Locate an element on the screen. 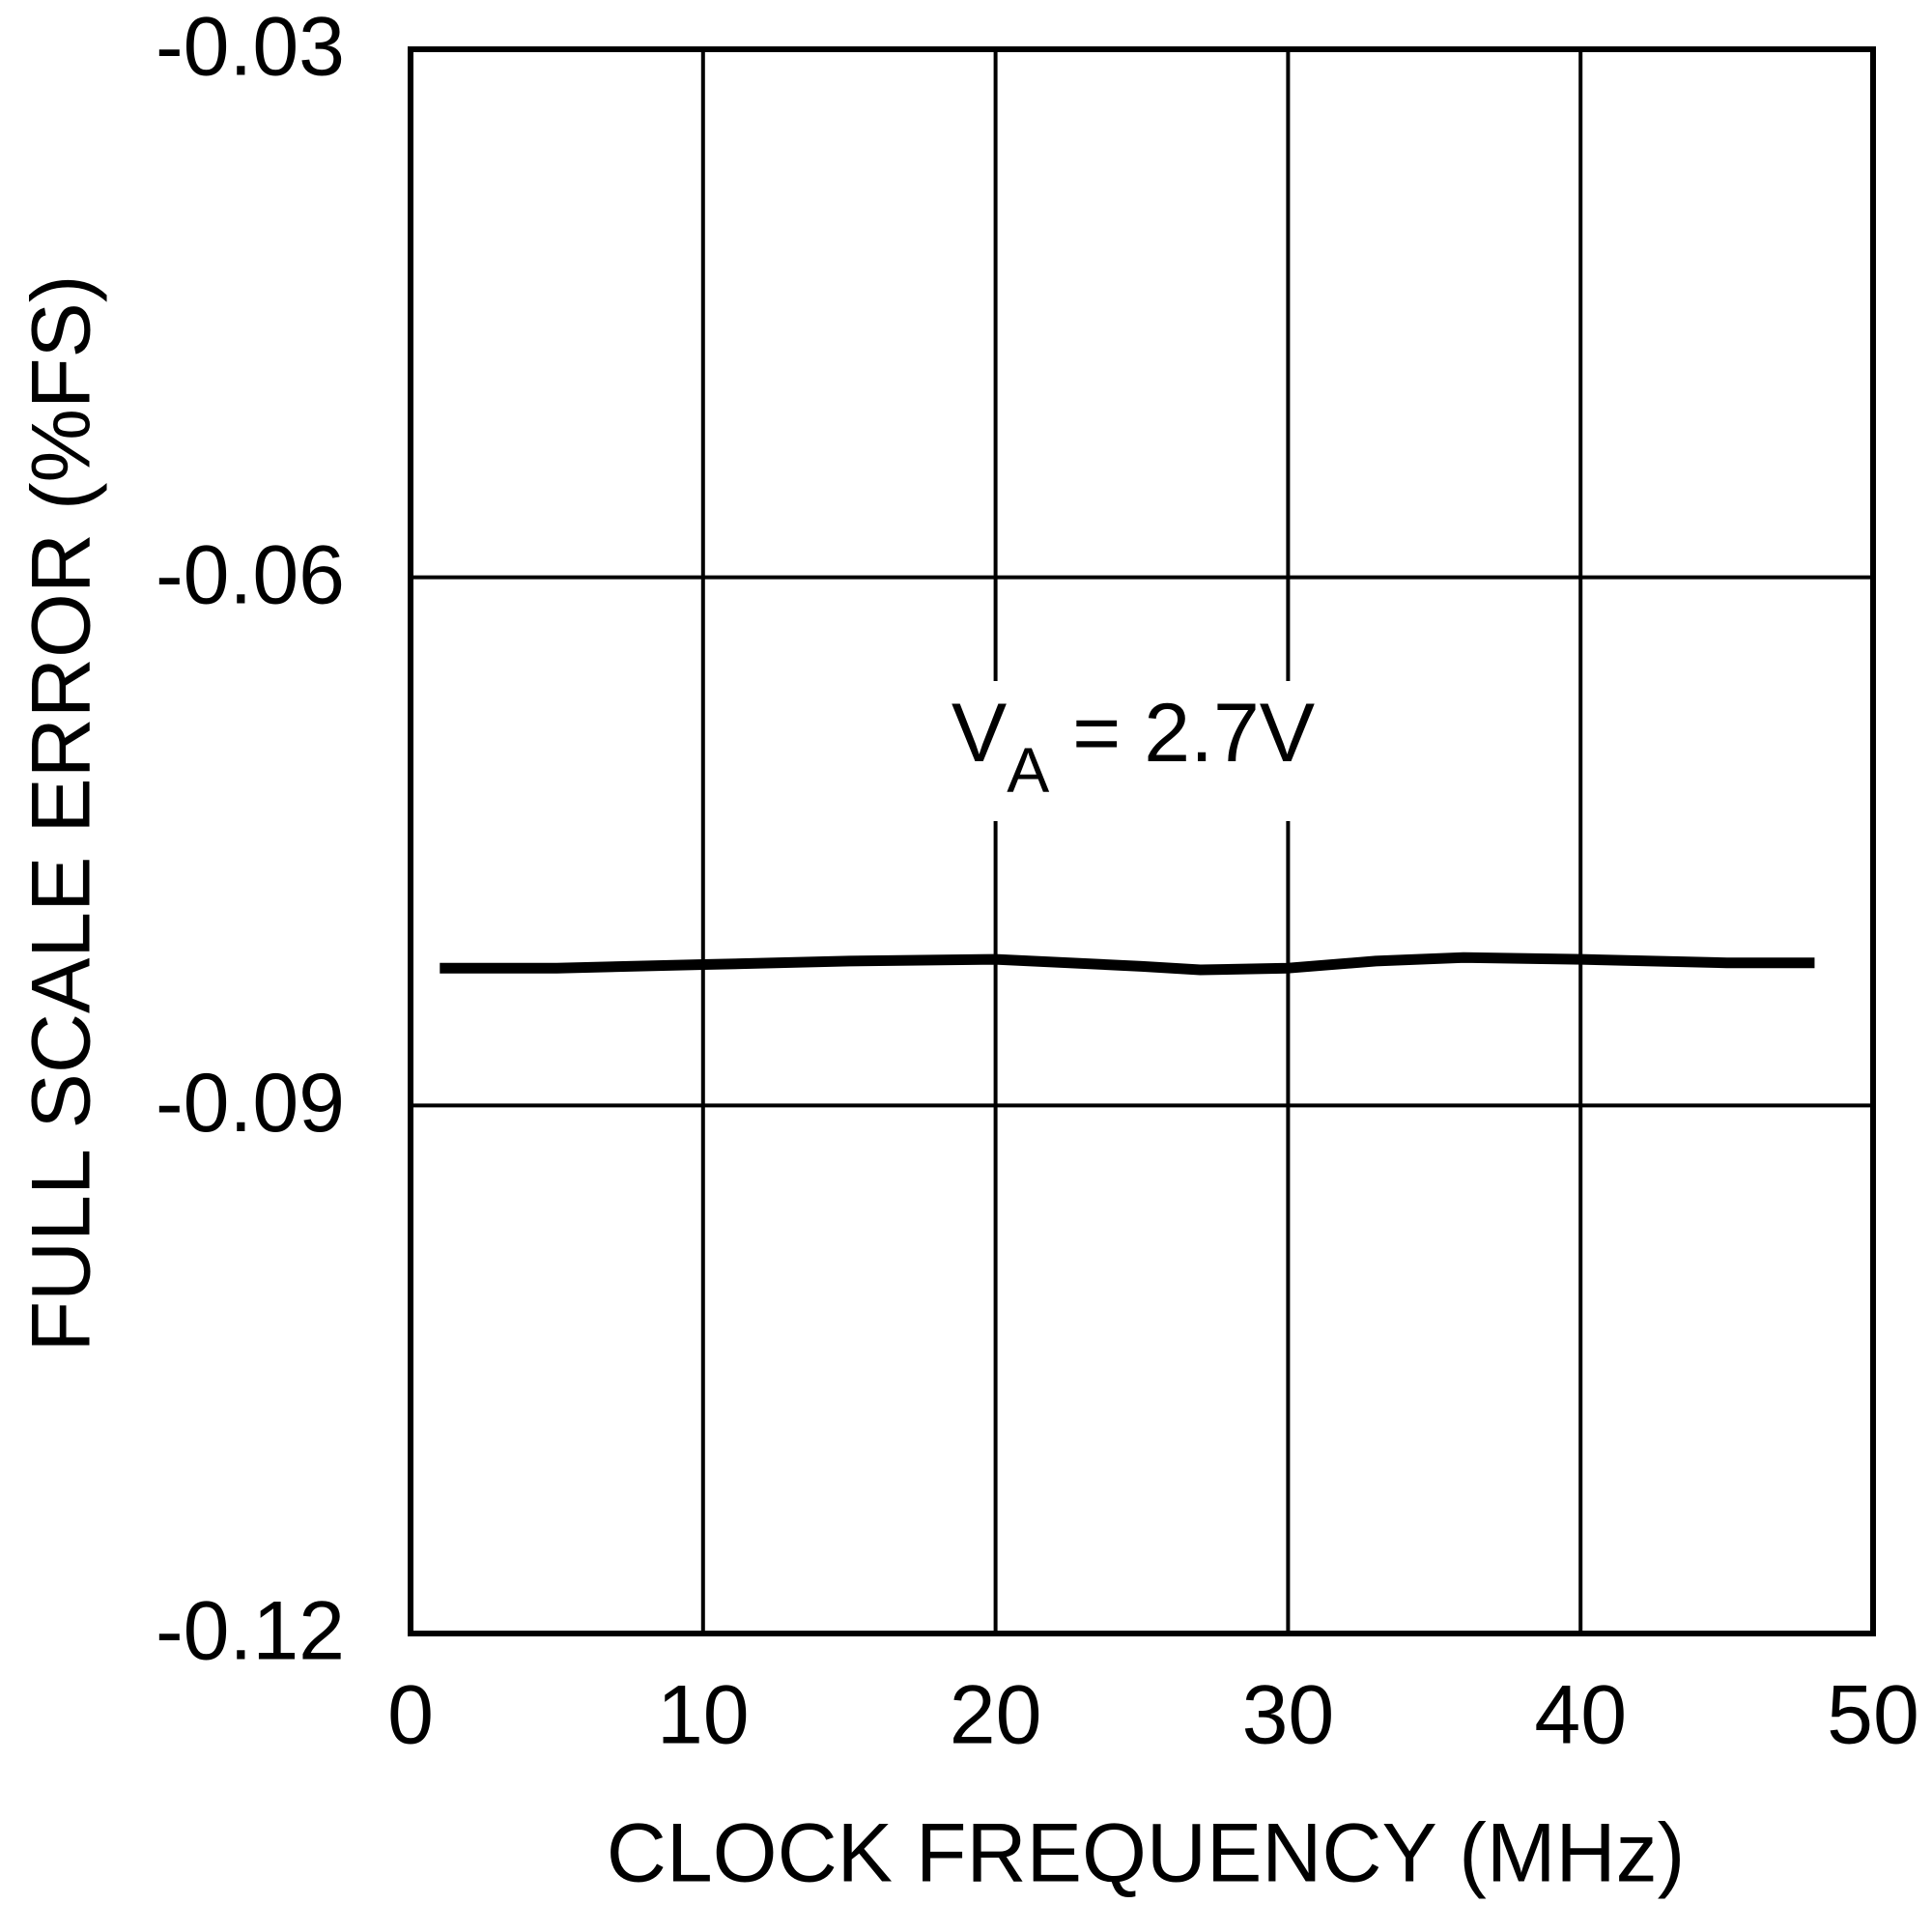 The image size is (1932, 1932). x-tick-label: 0 is located at coordinates (410, 1715).